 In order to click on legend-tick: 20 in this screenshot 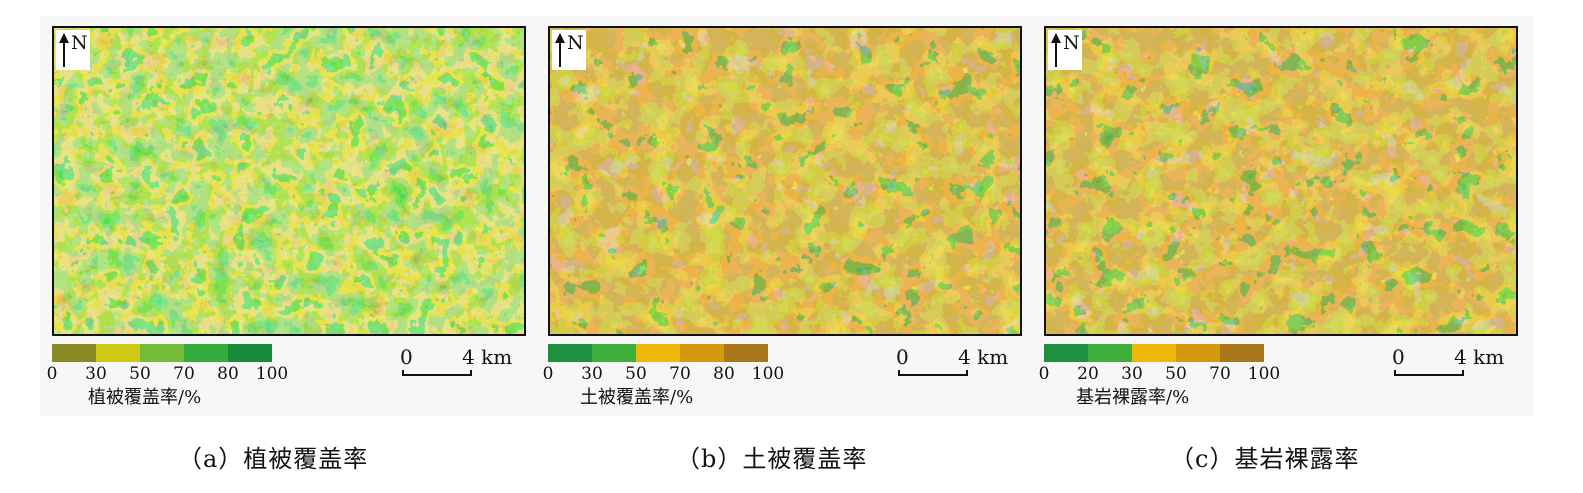, I will do `click(1088, 374)`.